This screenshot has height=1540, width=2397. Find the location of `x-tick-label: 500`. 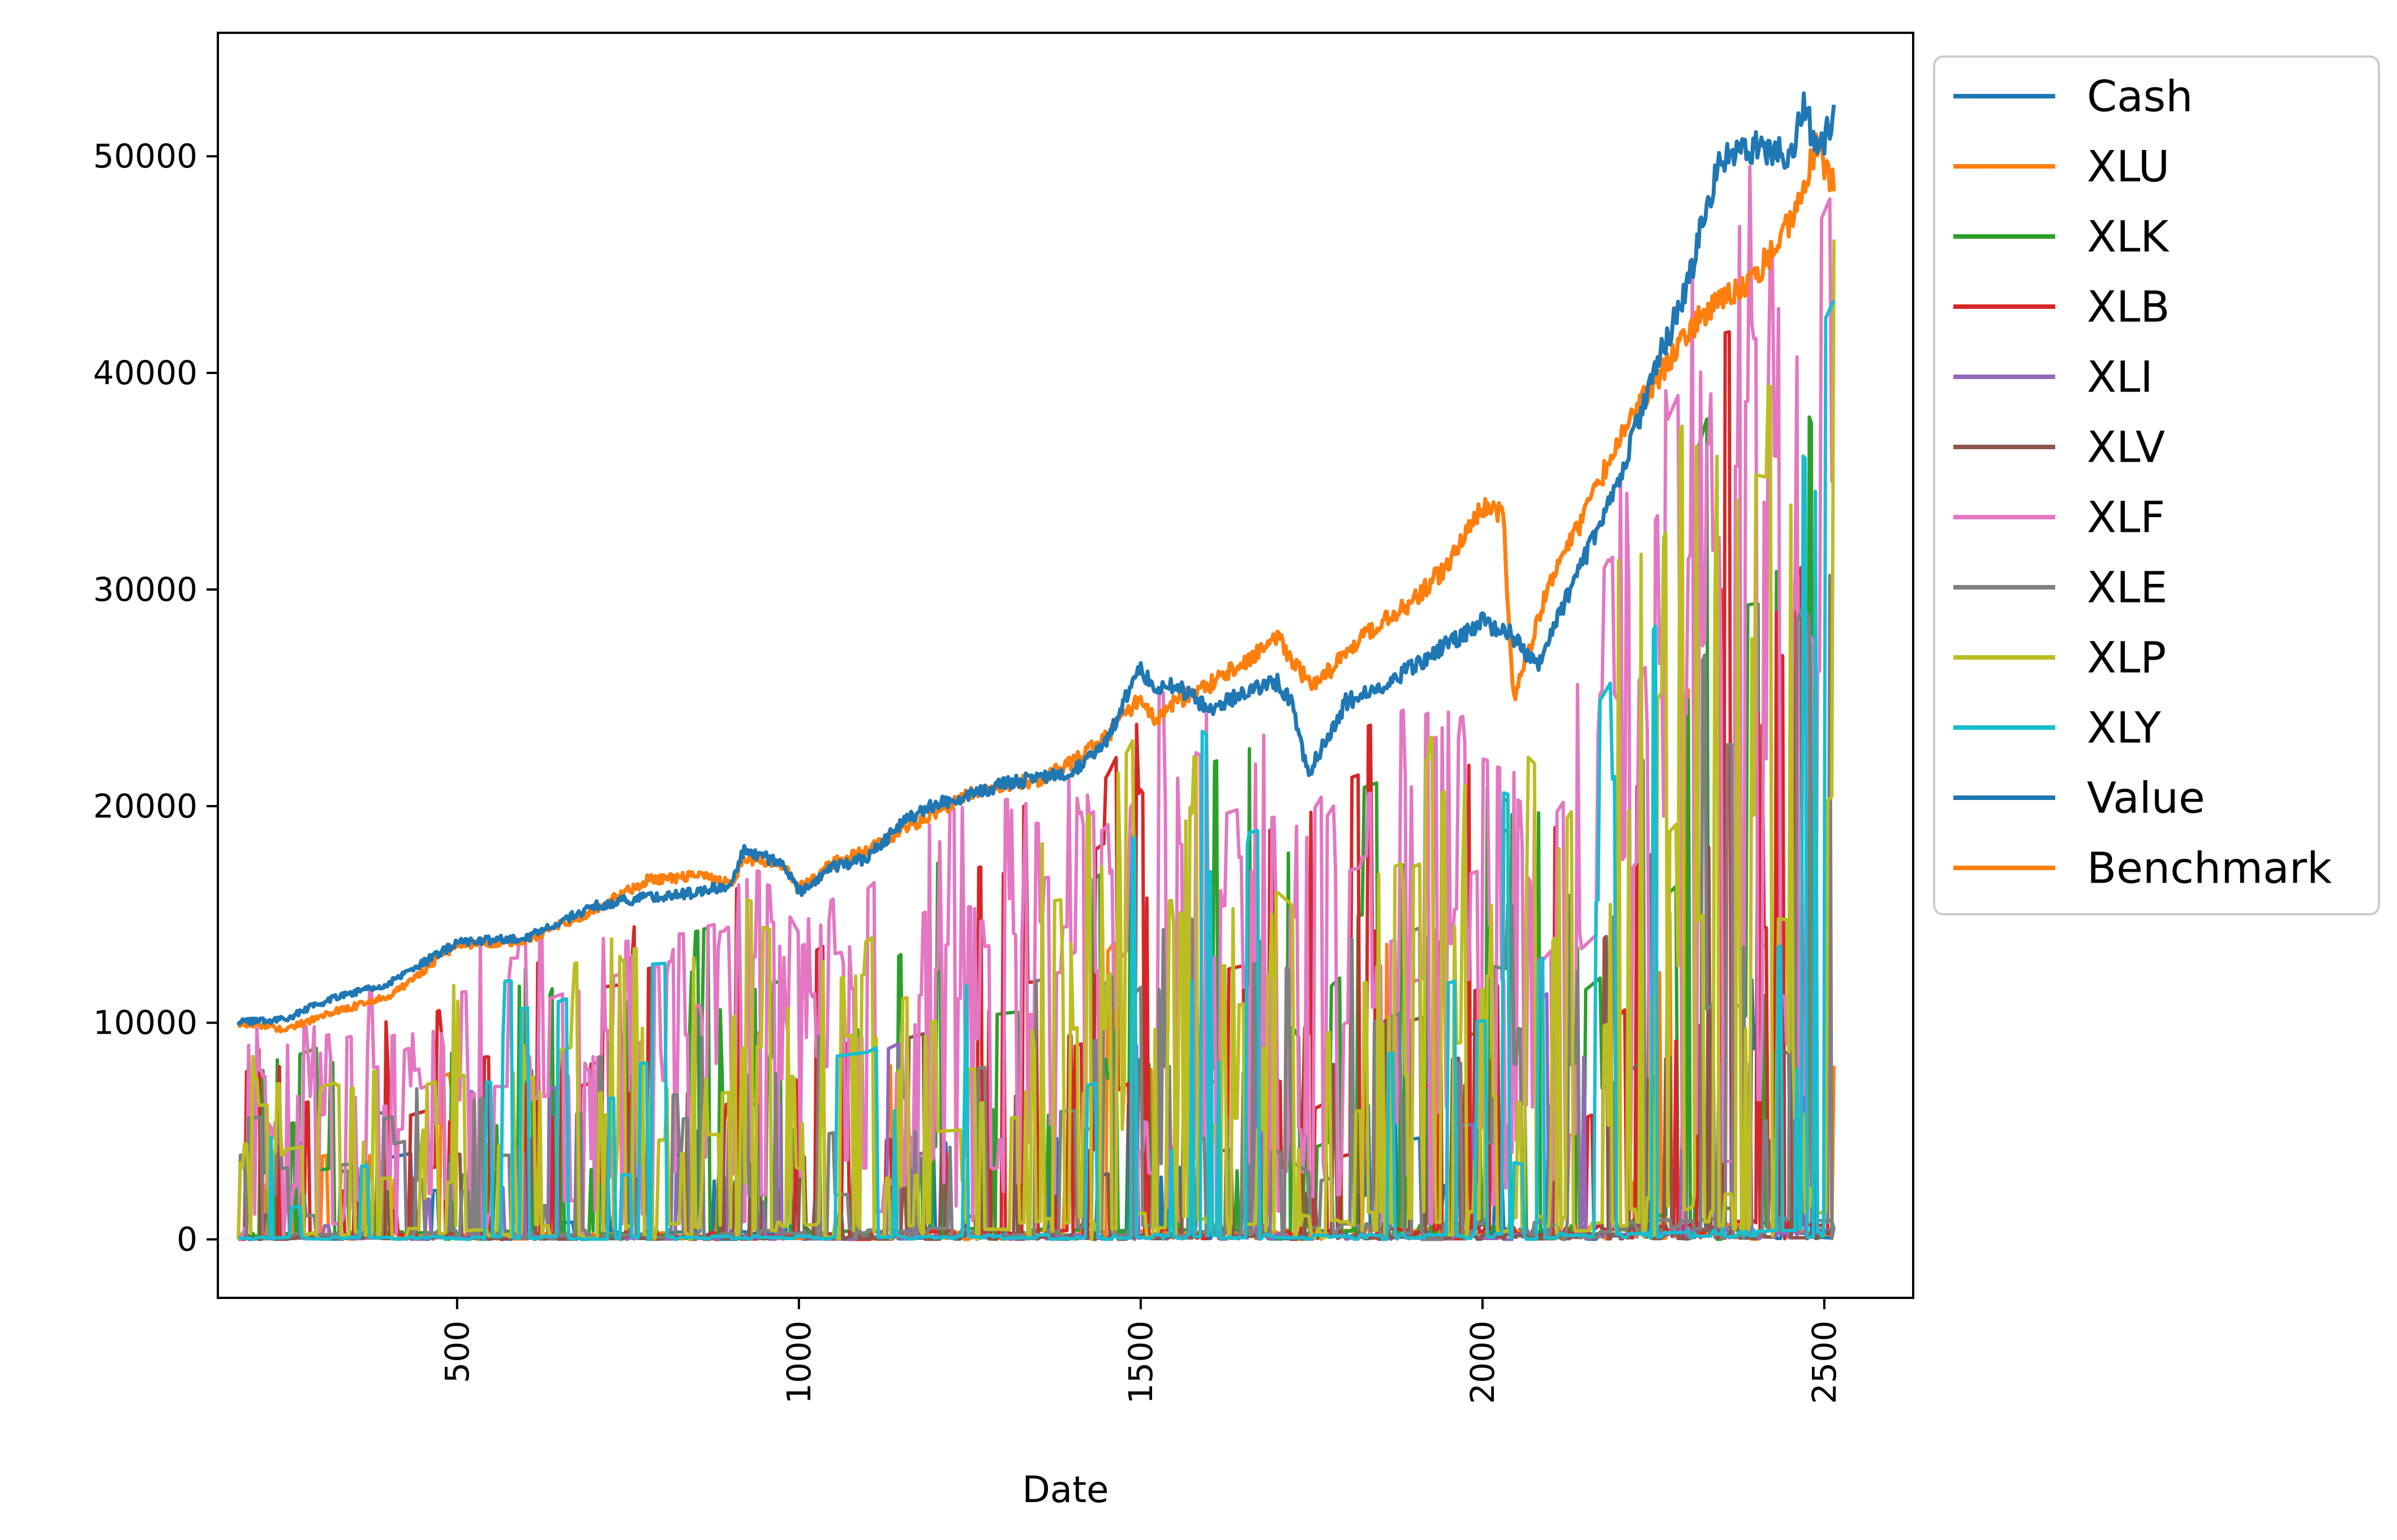

x-tick-label: 500 is located at coordinates (457, 1351).